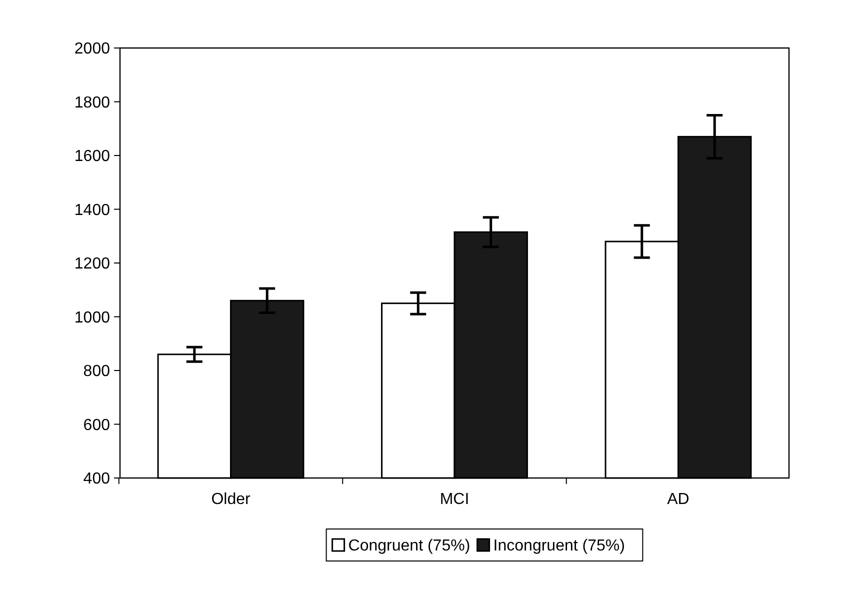  I want to click on y-tick-label: 1200, so click(92, 264).